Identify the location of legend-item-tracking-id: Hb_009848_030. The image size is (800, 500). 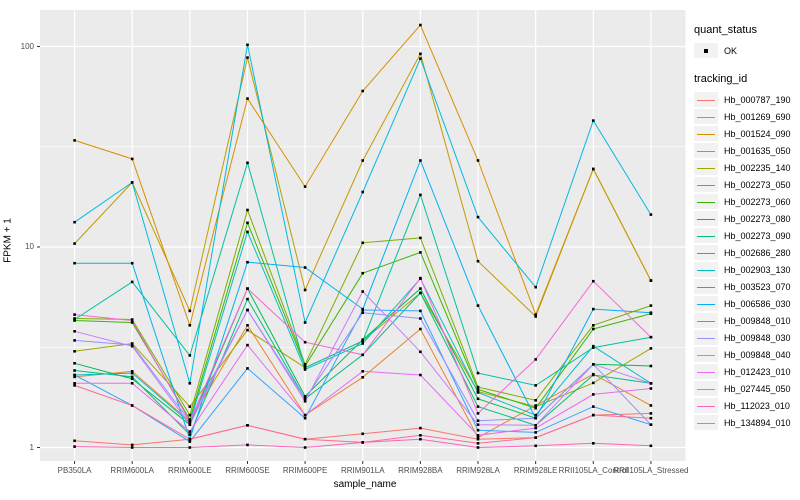
(747, 337).